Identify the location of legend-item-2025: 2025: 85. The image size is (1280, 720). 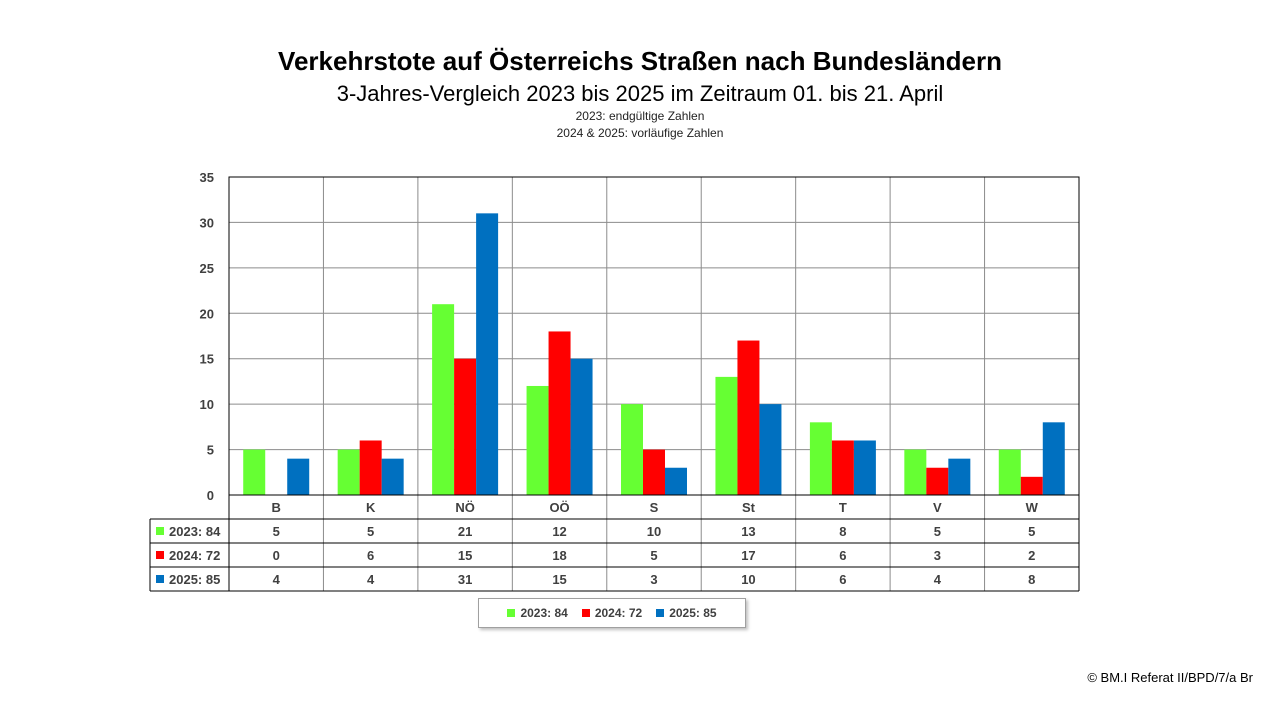
(686, 613).